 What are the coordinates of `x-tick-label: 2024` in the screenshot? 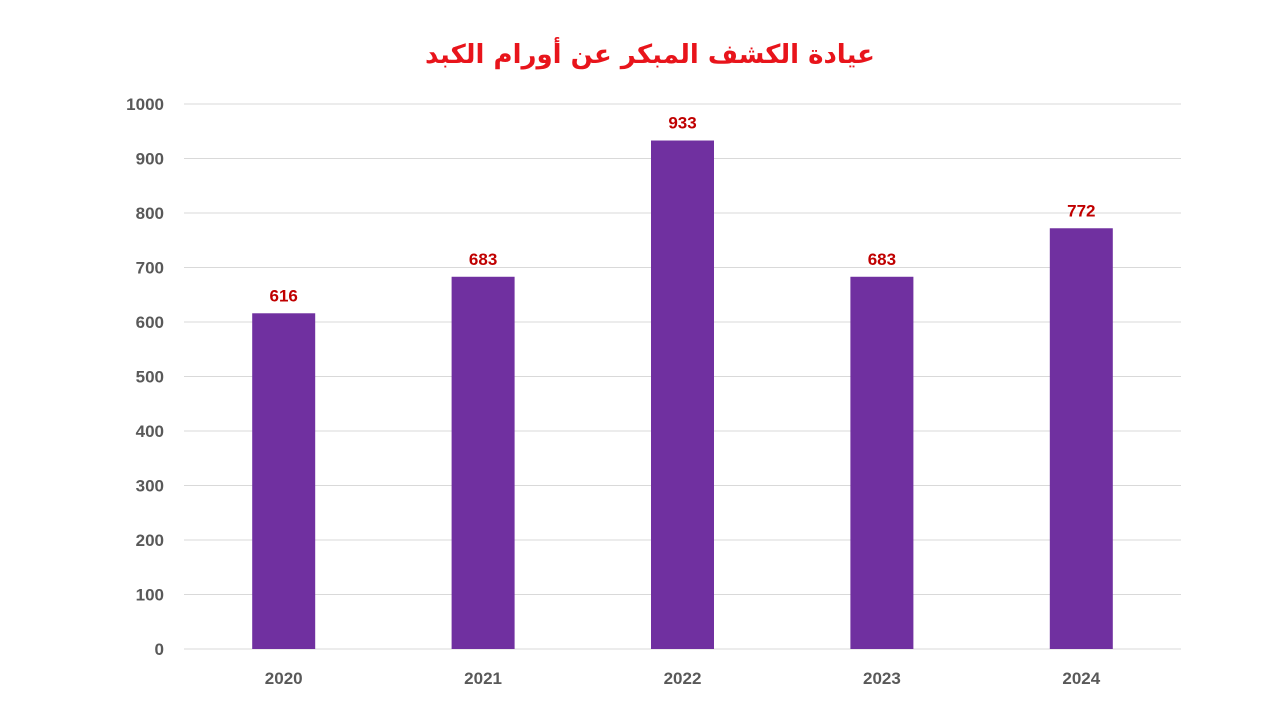 It's located at (1081, 678).